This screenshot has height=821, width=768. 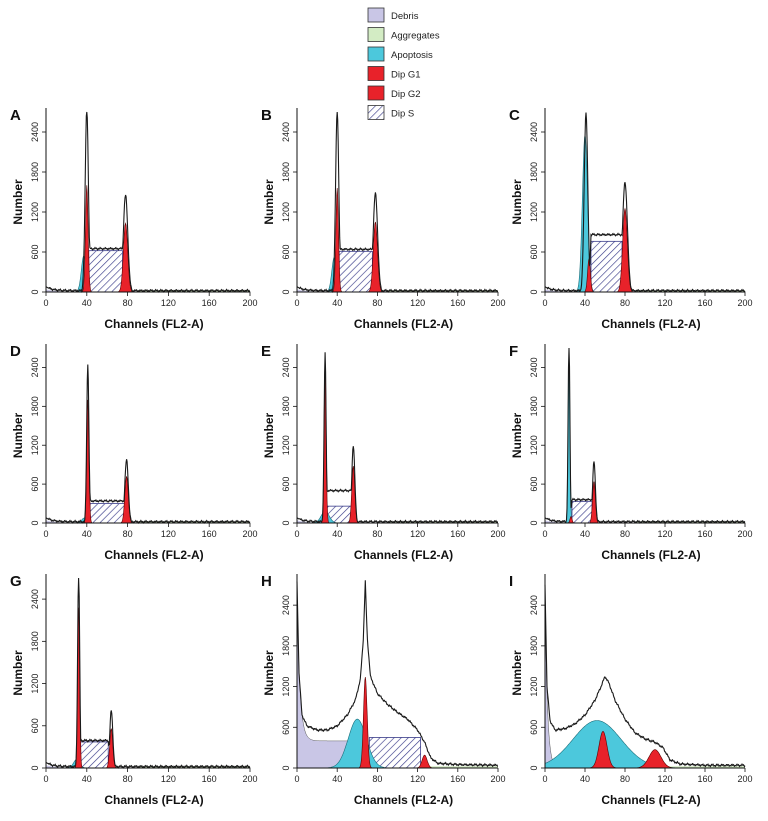 What do you see at coordinates (266, 115) in the screenshot?
I see `panel-label: B` at bounding box center [266, 115].